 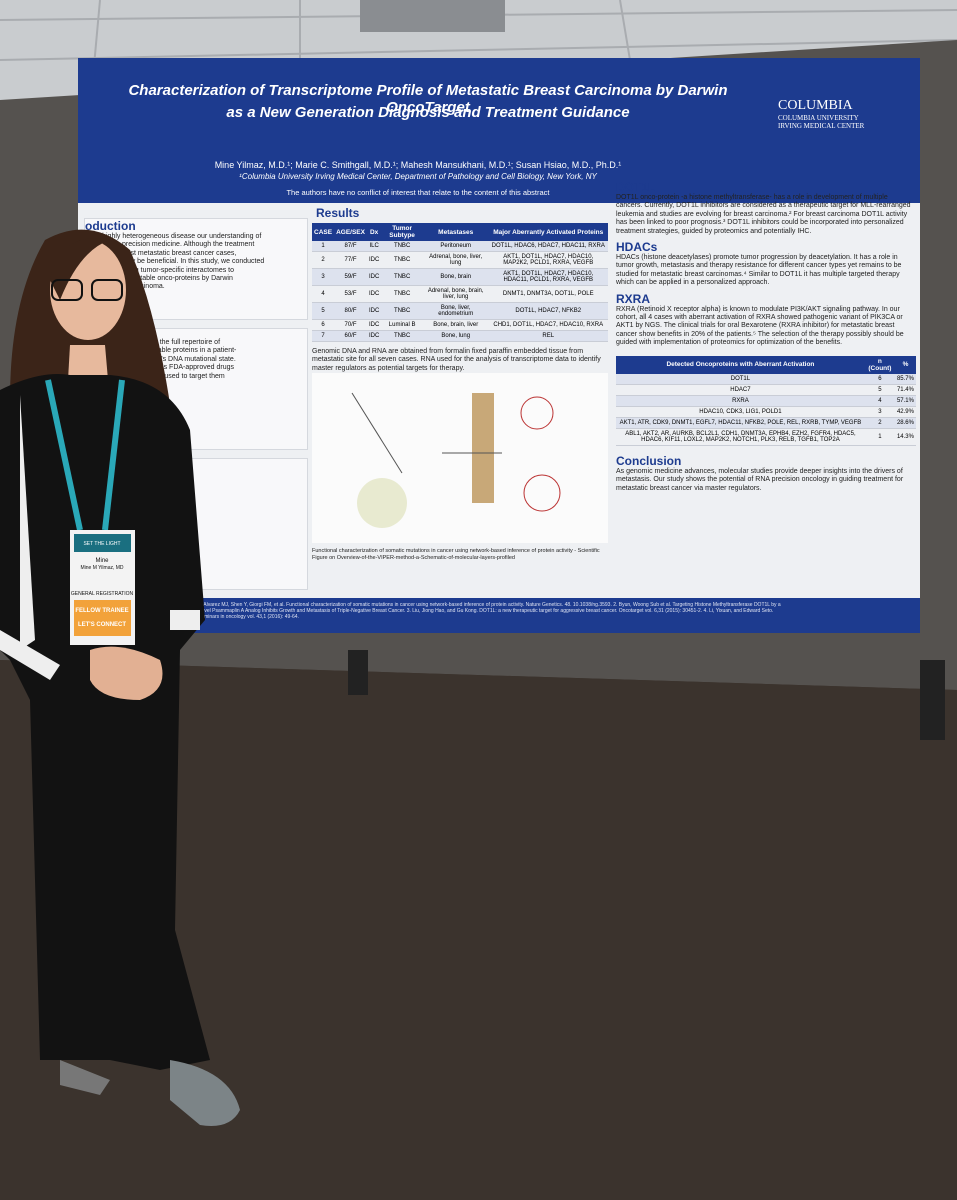 What do you see at coordinates (548, 246) in the screenshot?
I see `cell: DOT1L, HDAC6, HDAC7, HDAC11, RXRA` at bounding box center [548, 246].